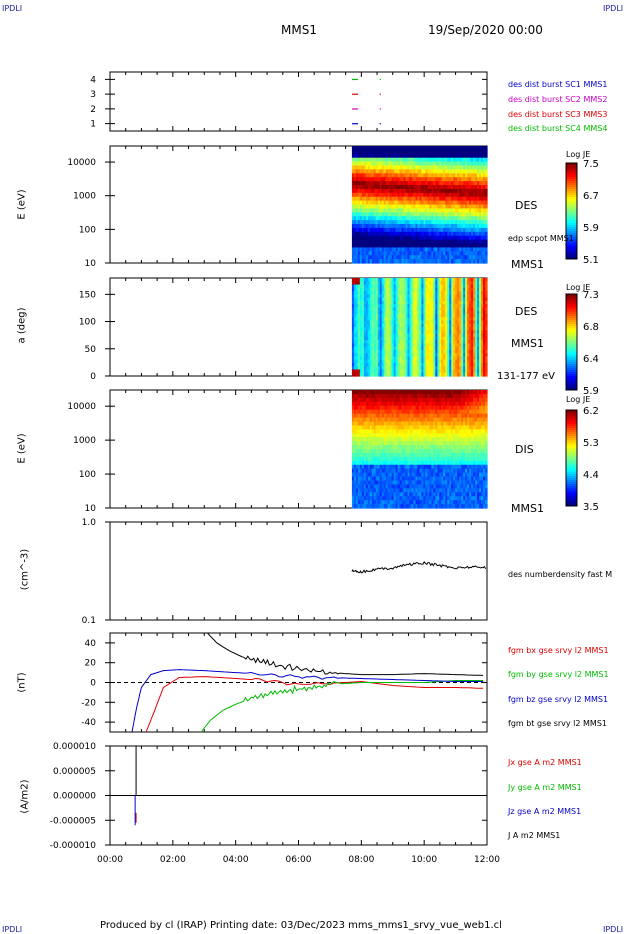  What do you see at coordinates (591, 327) in the screenshot?
I see `des-pitch-colorbar-tick: 6.8` at bounding box center [591, 327].